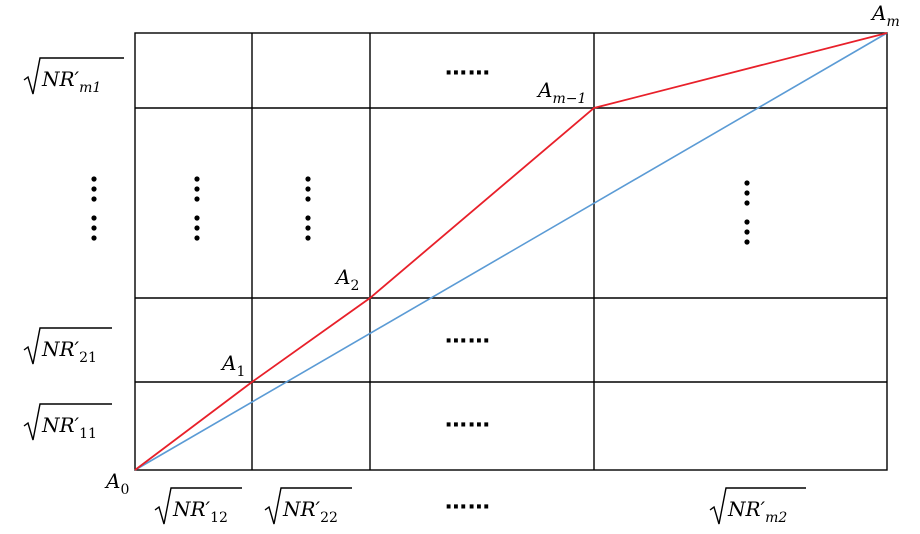 Image resolution: width=920 pixels, height=534 pixels. What do you see at coordinates (746, 509) in the screenshot?
I see `col-label-m2-text: NR′` at bounding box center [746, 509].